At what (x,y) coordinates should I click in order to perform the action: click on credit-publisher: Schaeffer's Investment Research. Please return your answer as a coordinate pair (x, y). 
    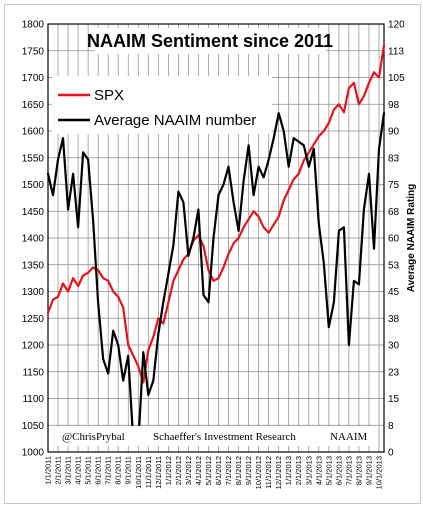
    Looking at the image, I should click on (224, 437).